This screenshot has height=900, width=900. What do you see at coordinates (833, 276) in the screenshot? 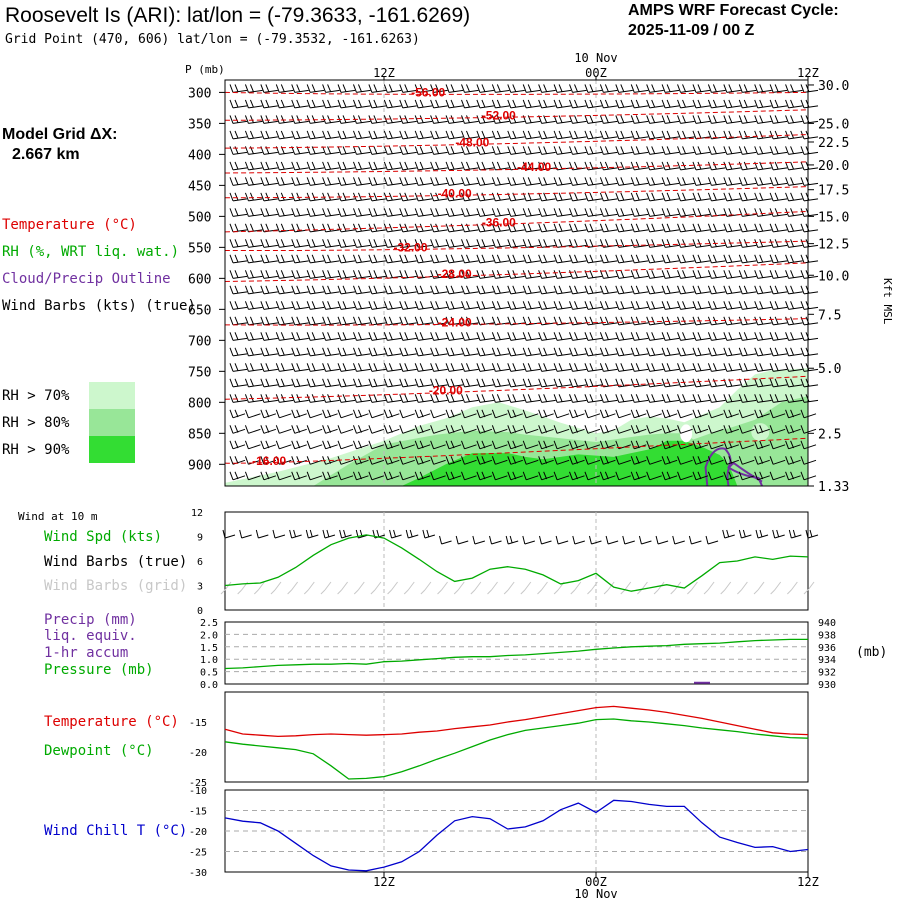
I see `right-tick-label: 10.0` at bounding box center [833, 276].